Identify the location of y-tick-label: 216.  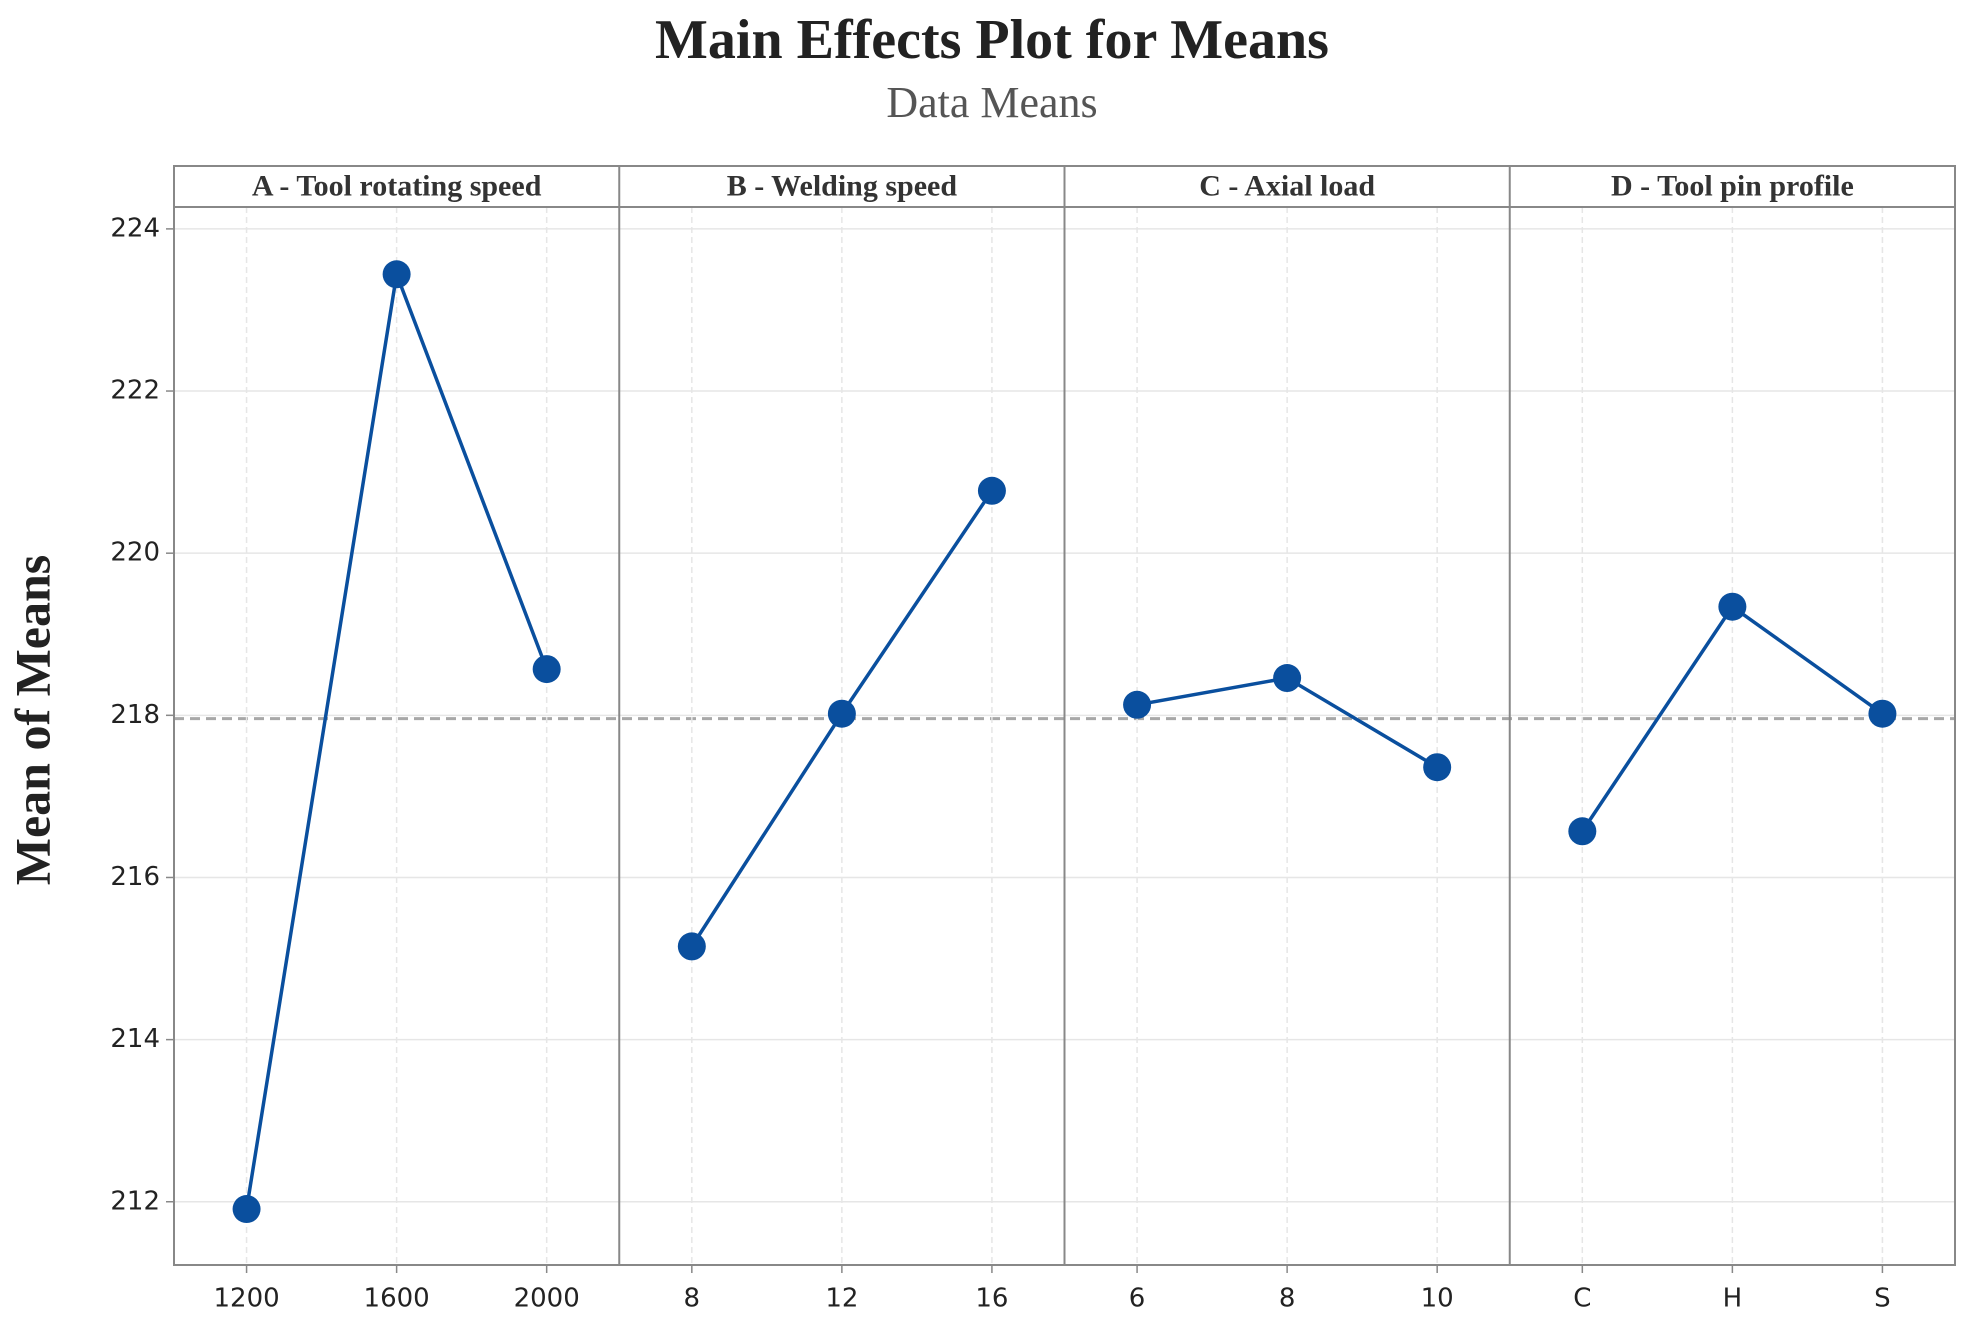
(135, 877).